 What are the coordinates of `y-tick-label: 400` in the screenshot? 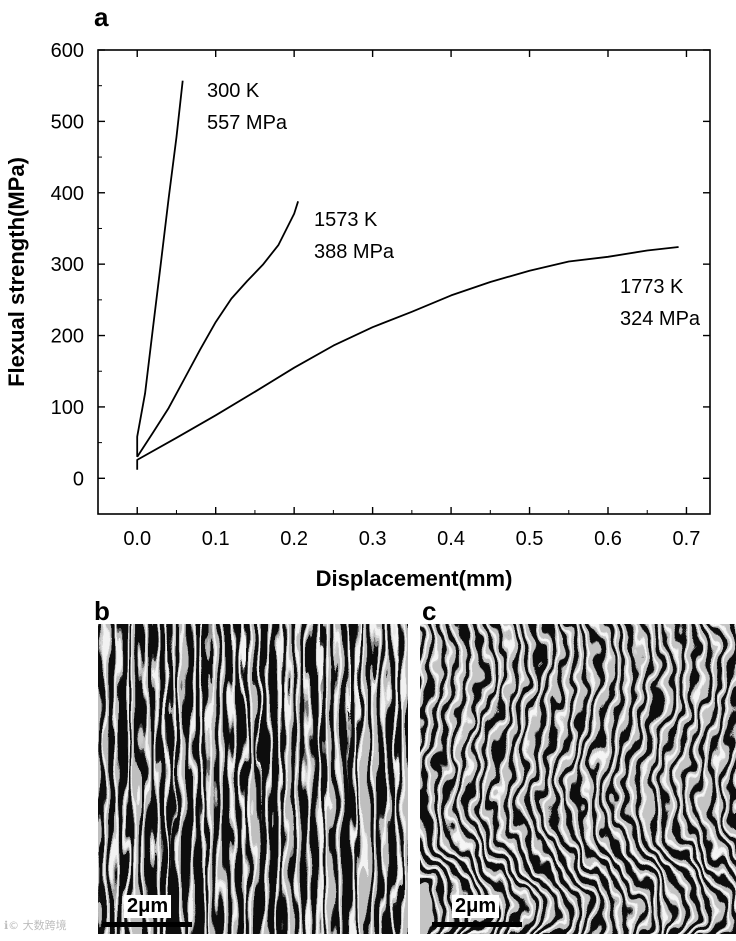 It's located at (67, 194).